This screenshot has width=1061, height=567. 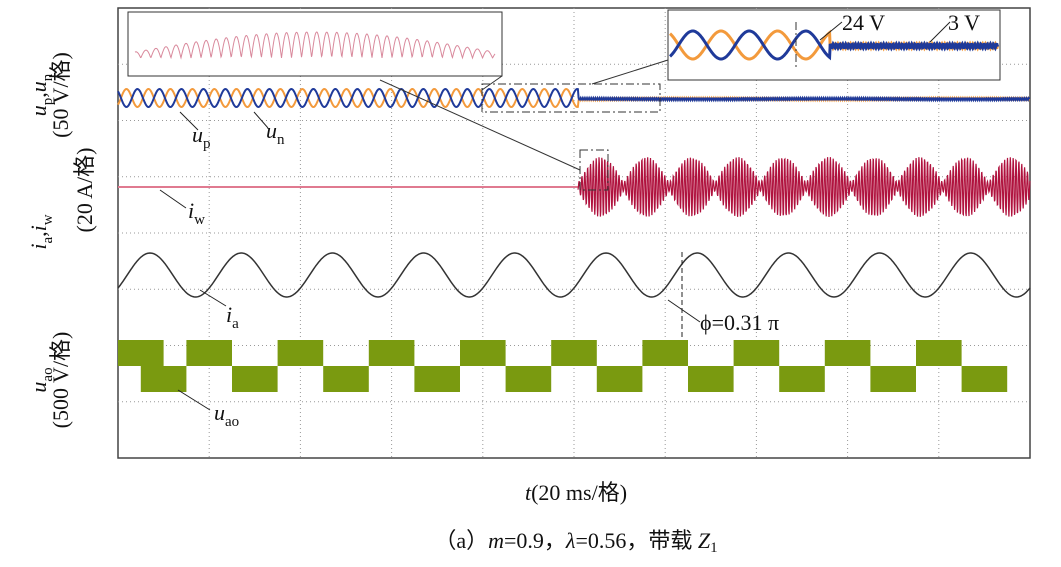 I want to click on signal-label: uao, so click(x=226, y=415).